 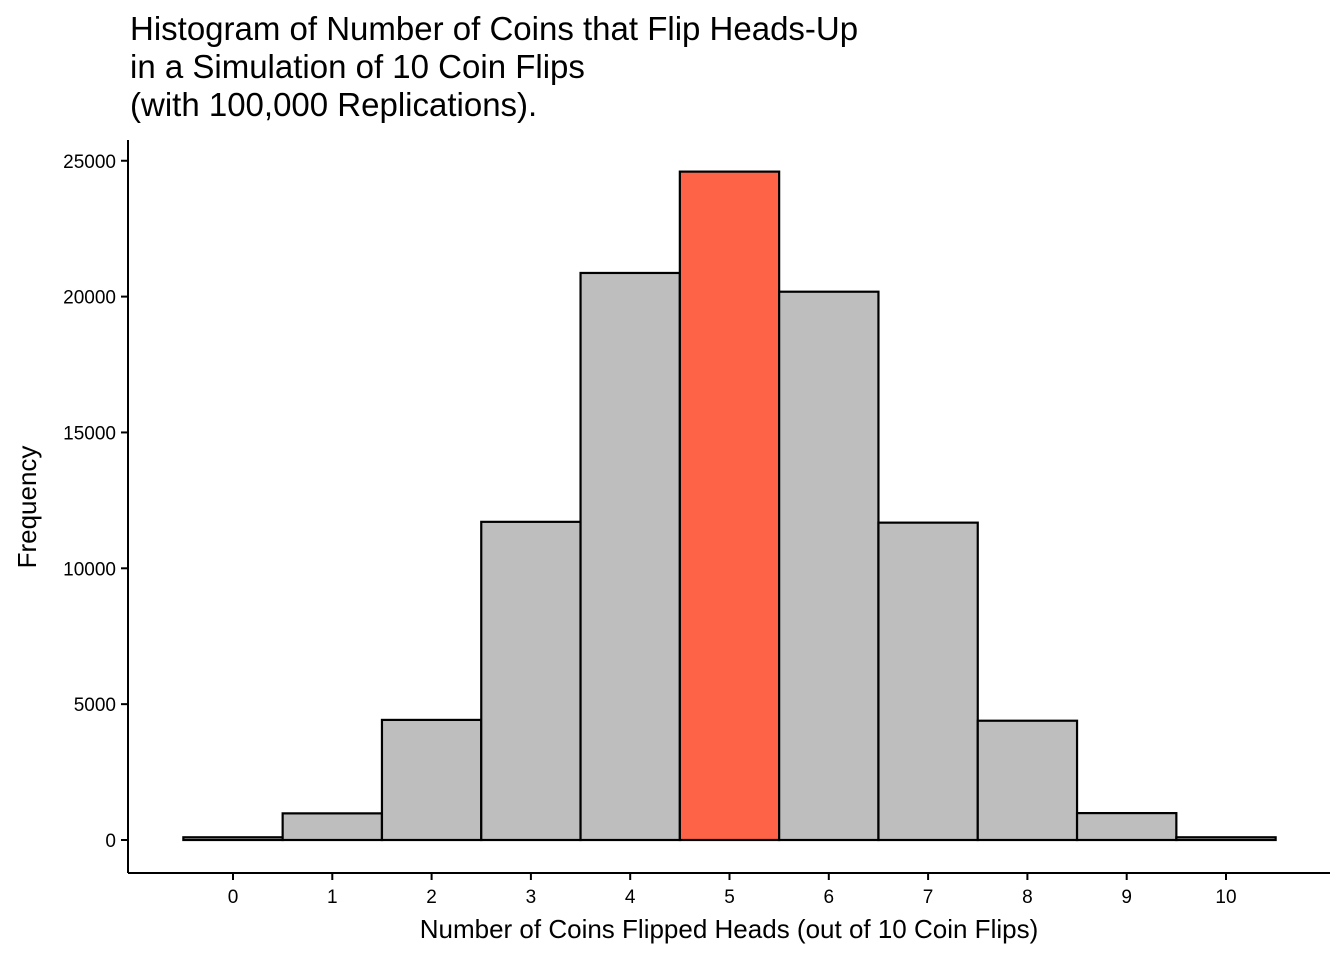 What do you see at coordinates (95, 705) in the screenshot?
I see `y-tick-label: 5000` at bounding box center [95, 705].